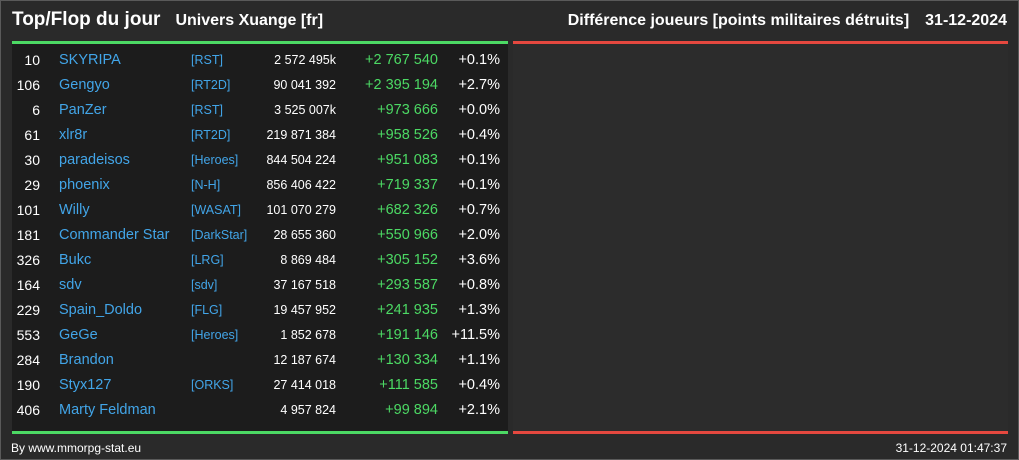 This screenshot has width=1019, height=460. I want to click on table-row: 190 Styx127 [ORKS] 27 414 018 +111 585 +0.4%, so click(260, 385).